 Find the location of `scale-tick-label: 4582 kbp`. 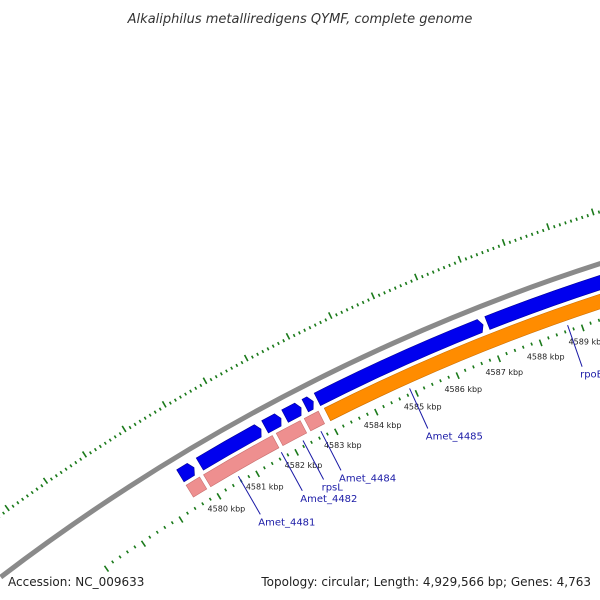

scale-tick-label: 4582 kbp is located at coordinates (304, 465).